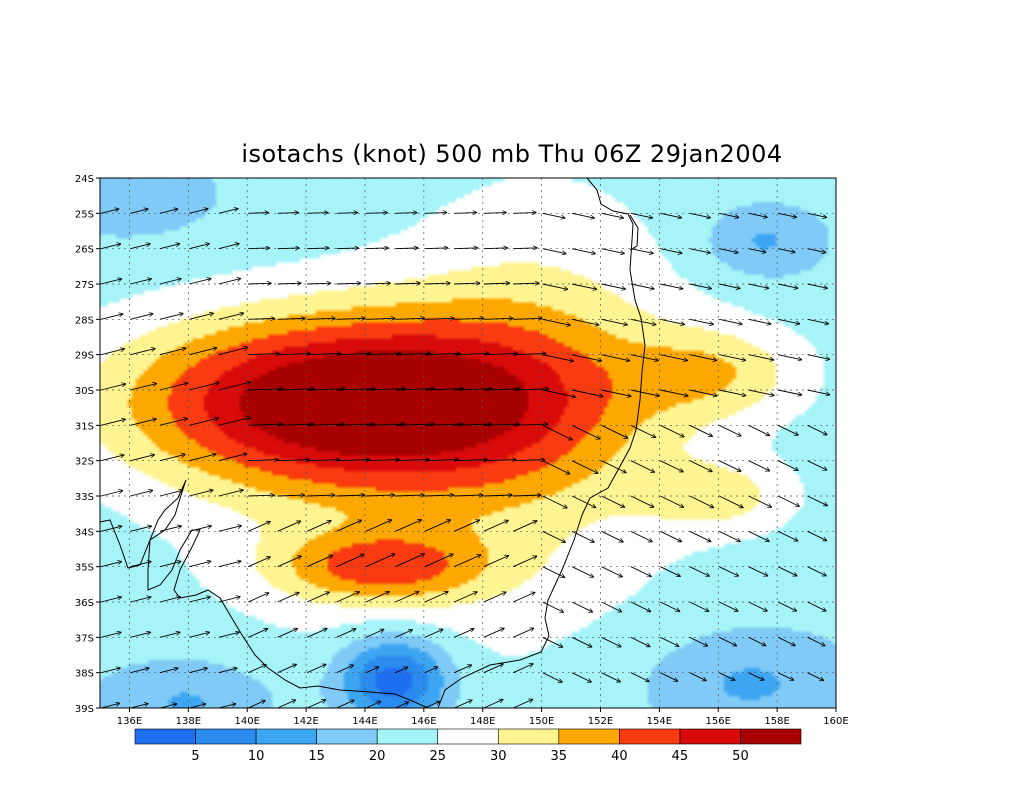 Image resolution: width=1024 pixels, height=800 pixels. What do you see at coordinates (195, 756) in the screenshot?
I see `colorbar-label: 5` at bounding box center [195, 756].